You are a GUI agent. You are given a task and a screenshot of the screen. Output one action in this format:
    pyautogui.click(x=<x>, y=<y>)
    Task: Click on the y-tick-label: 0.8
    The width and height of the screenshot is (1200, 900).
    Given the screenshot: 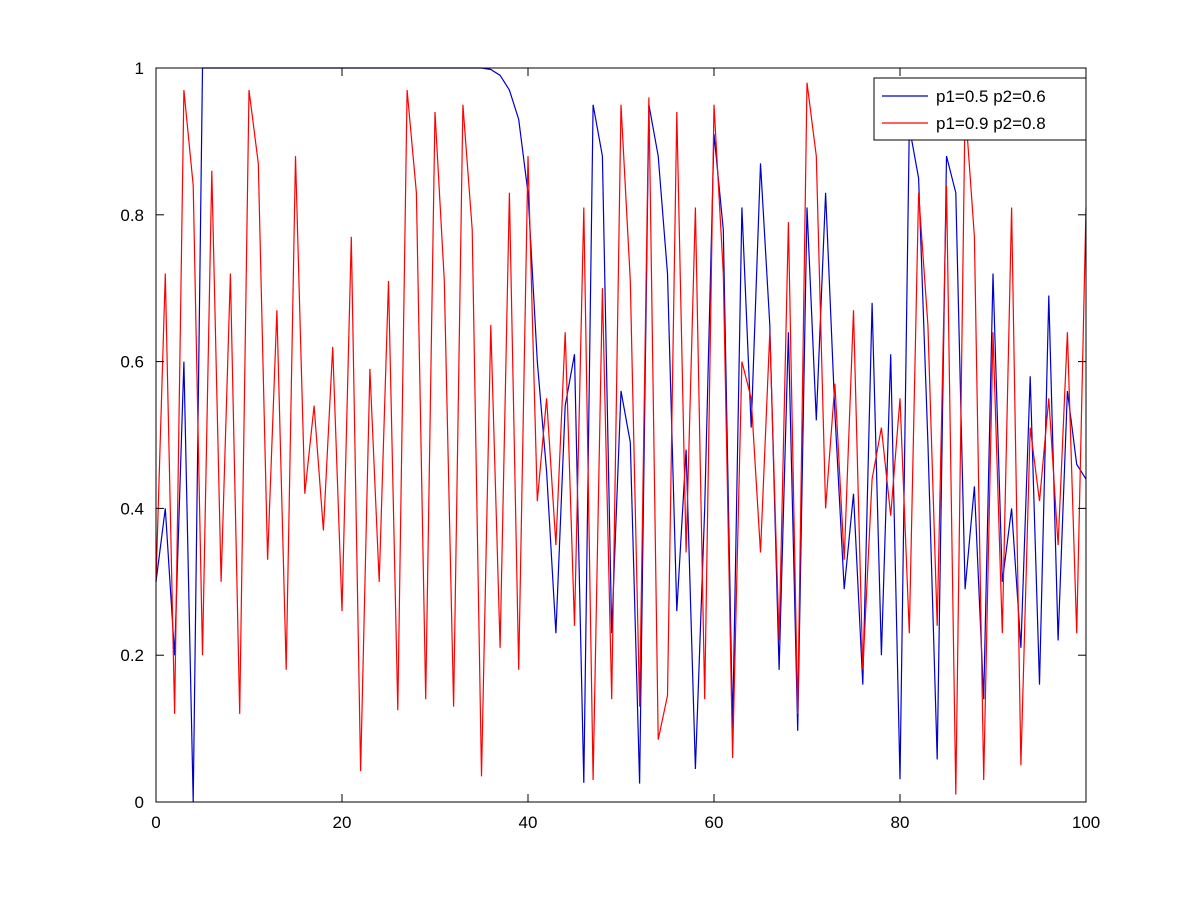 What is the action you would take?
    pyautogui.click(x=132, y=215)
    